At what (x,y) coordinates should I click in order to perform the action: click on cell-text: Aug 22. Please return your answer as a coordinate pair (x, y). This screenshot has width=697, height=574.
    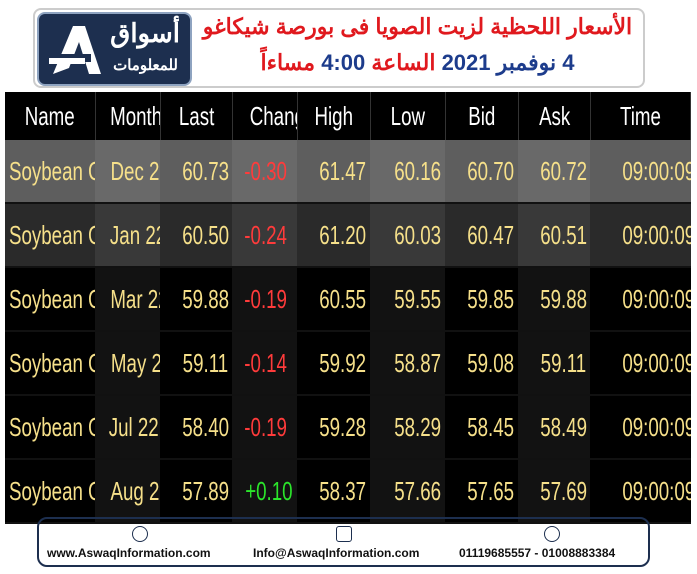
    Looking at the image, I should click on (135, 490).